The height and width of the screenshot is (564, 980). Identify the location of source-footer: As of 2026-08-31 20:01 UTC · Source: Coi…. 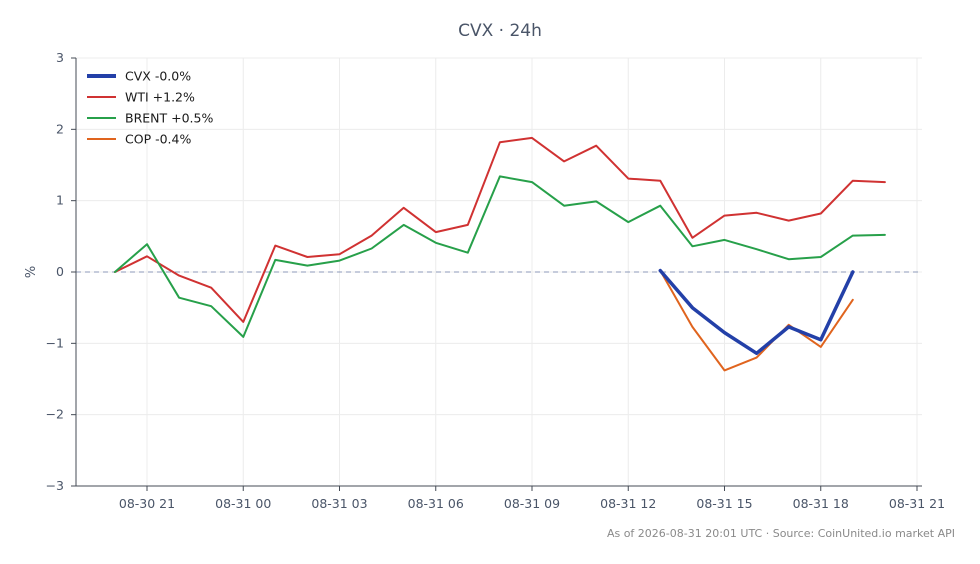
(781, 533).